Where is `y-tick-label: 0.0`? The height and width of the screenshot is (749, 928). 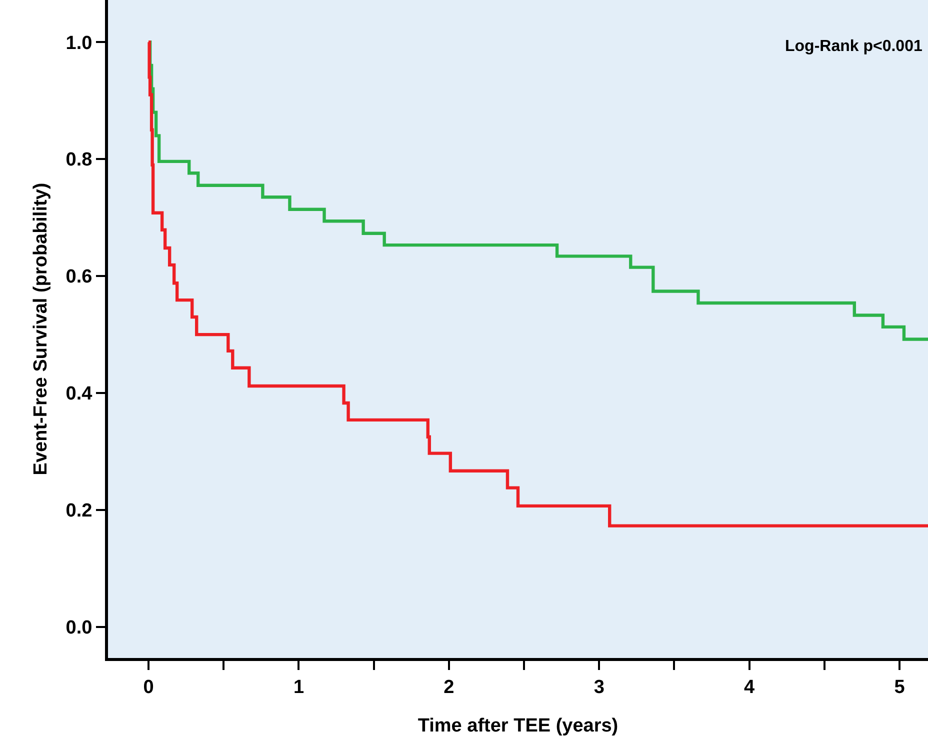
y-tick-label: 0.0 is located at coordinates (79, 628).